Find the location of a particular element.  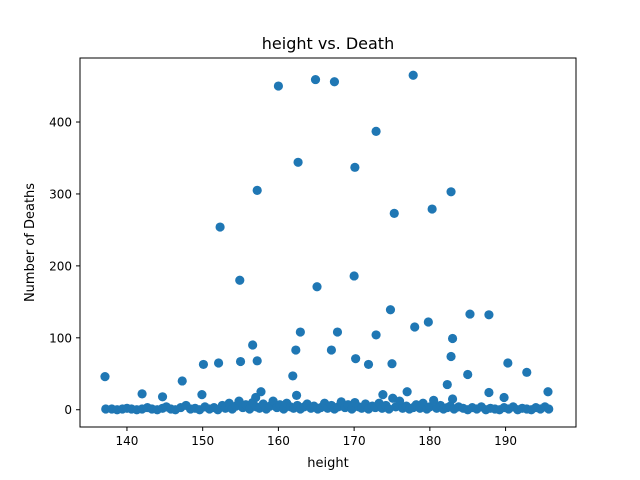

y-tick-label: 200 is located at coordinates (60, 266).